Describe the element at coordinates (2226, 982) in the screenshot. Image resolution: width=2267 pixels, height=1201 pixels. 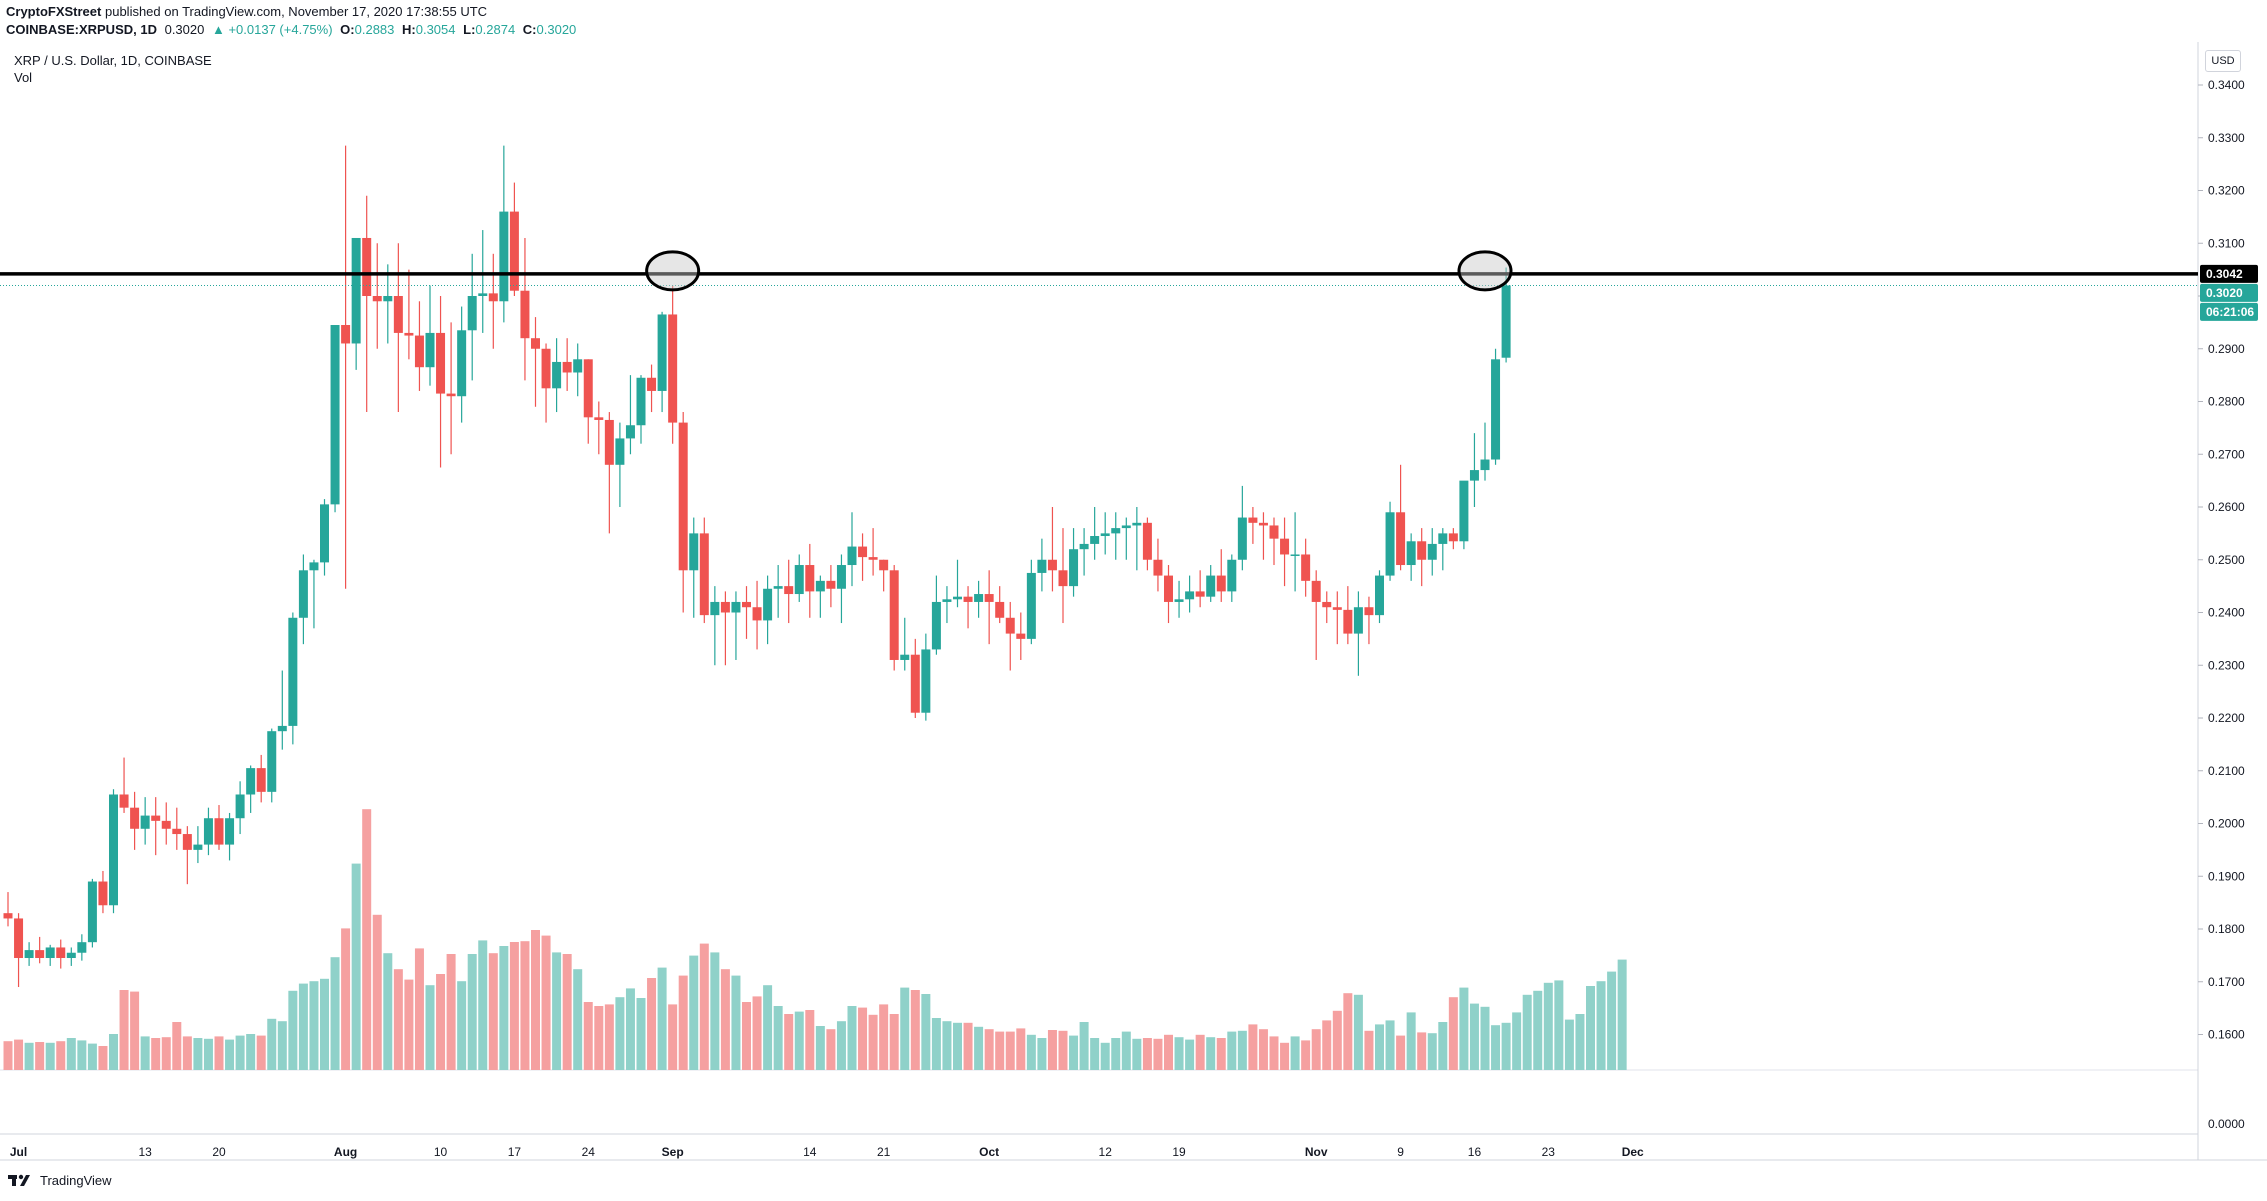
I see `y-tick-label: 0.1700` at that location.